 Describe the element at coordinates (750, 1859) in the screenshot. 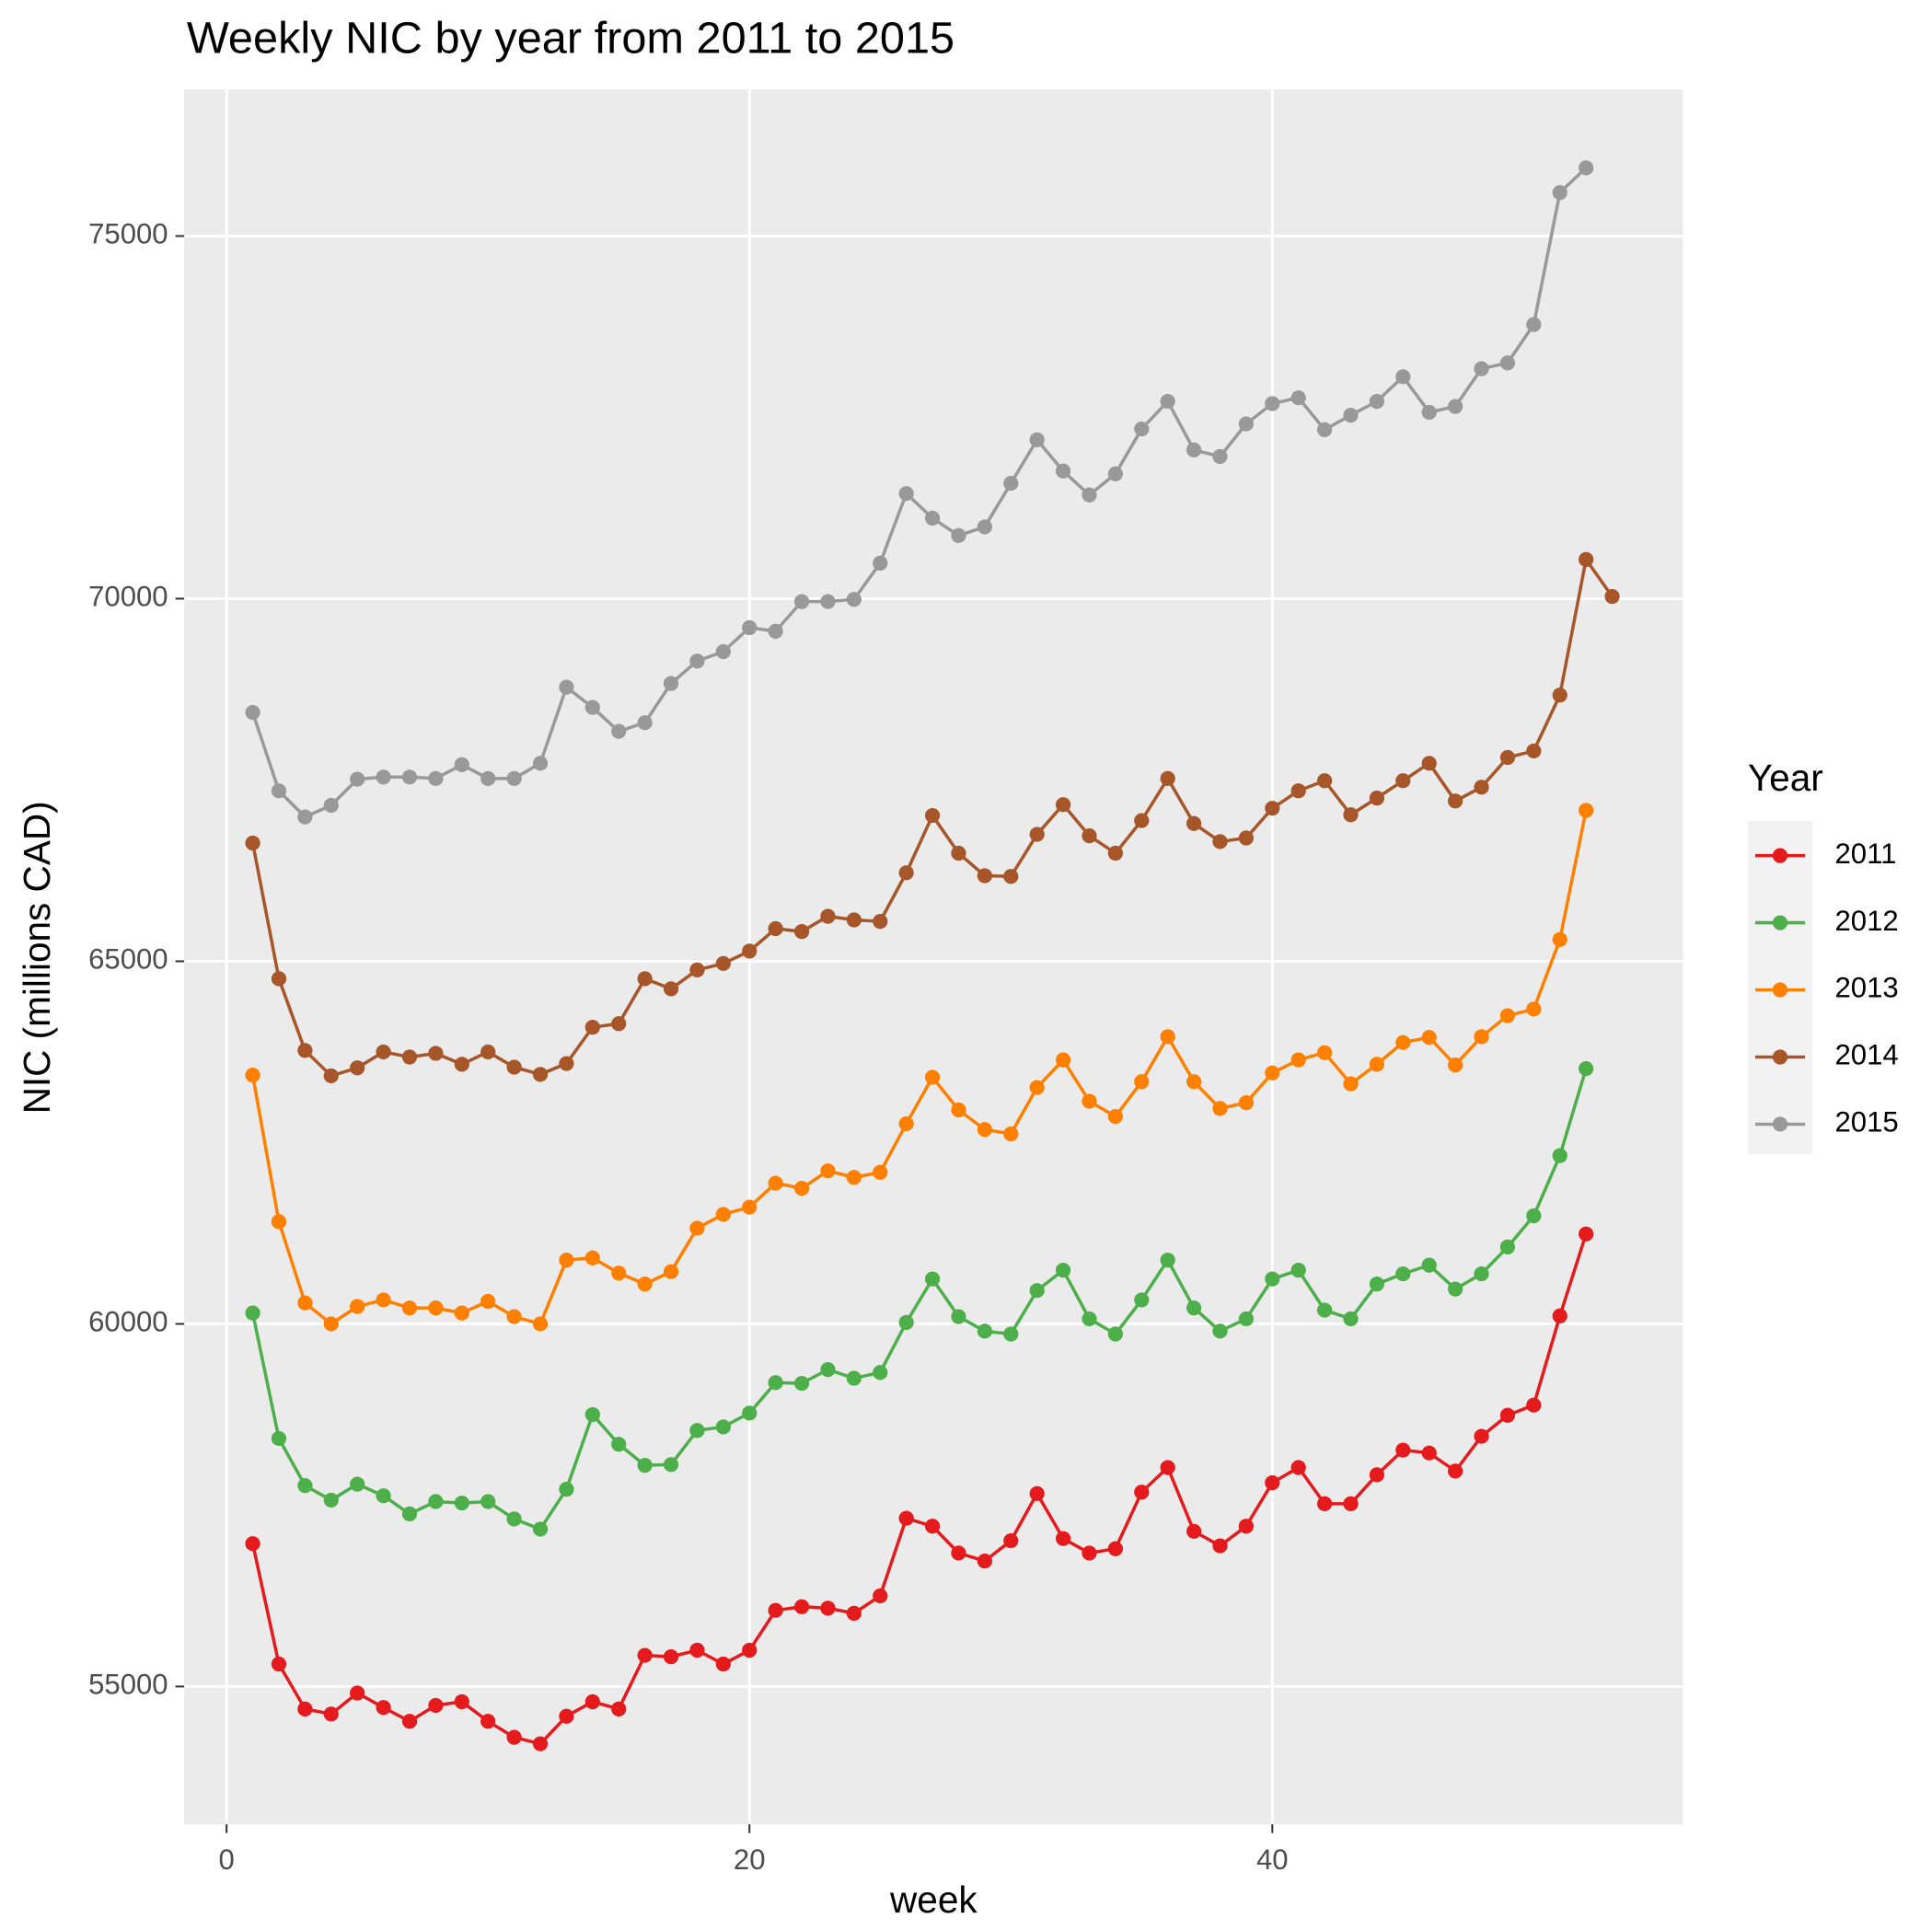

I see `x-tick-label: 20` at that location.